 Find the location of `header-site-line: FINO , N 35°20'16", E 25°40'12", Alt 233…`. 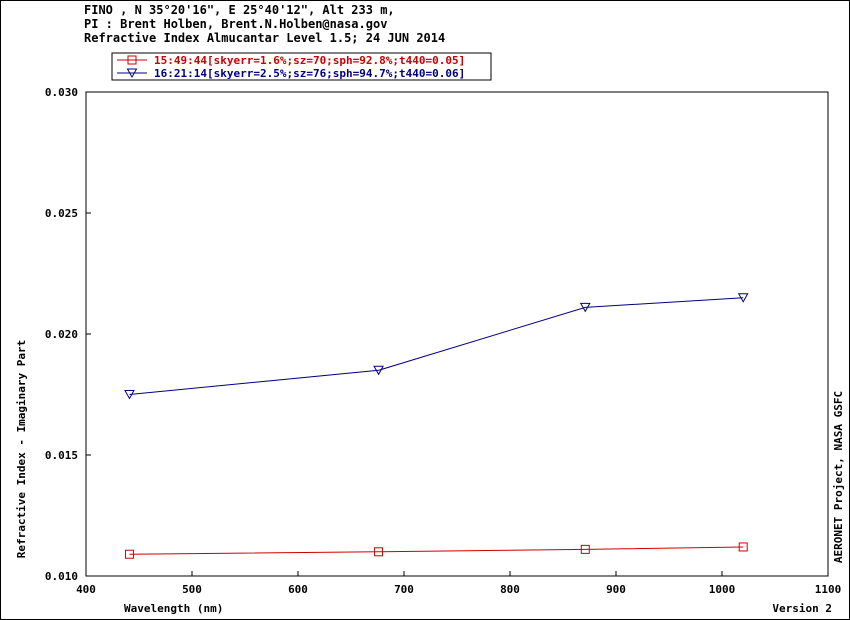

header-site-line: FINO , N 35°20'16", E 25°40'12", Alt 233… is located at coordinates (239, 10).